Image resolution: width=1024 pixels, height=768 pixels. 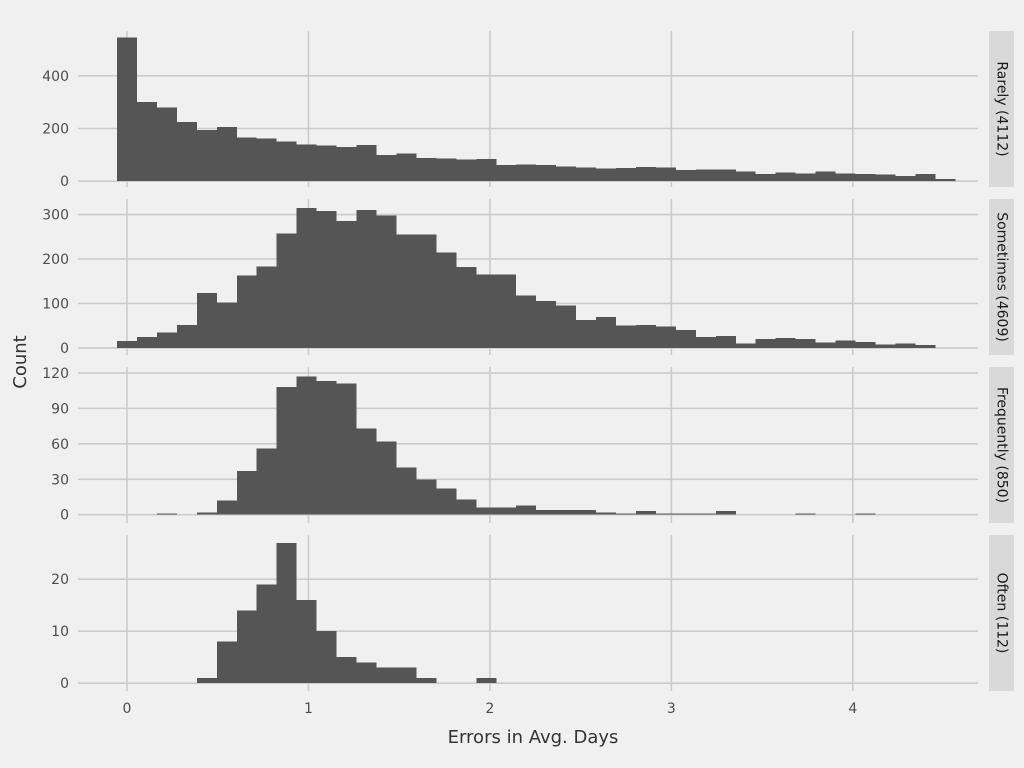 I want to click on y-tick-label: 90, so click(x=60, y=409).